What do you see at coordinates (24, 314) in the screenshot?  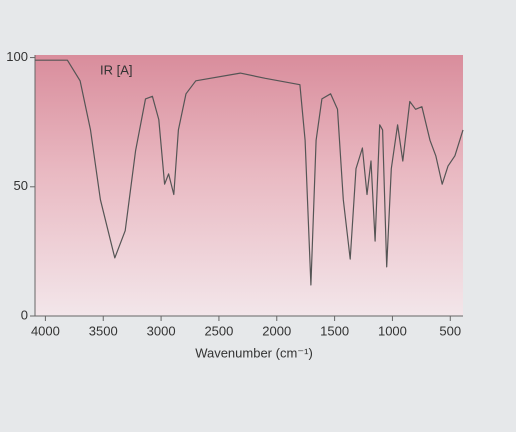 I see `y-tick-label: 0` at bounding box center [24, 314].